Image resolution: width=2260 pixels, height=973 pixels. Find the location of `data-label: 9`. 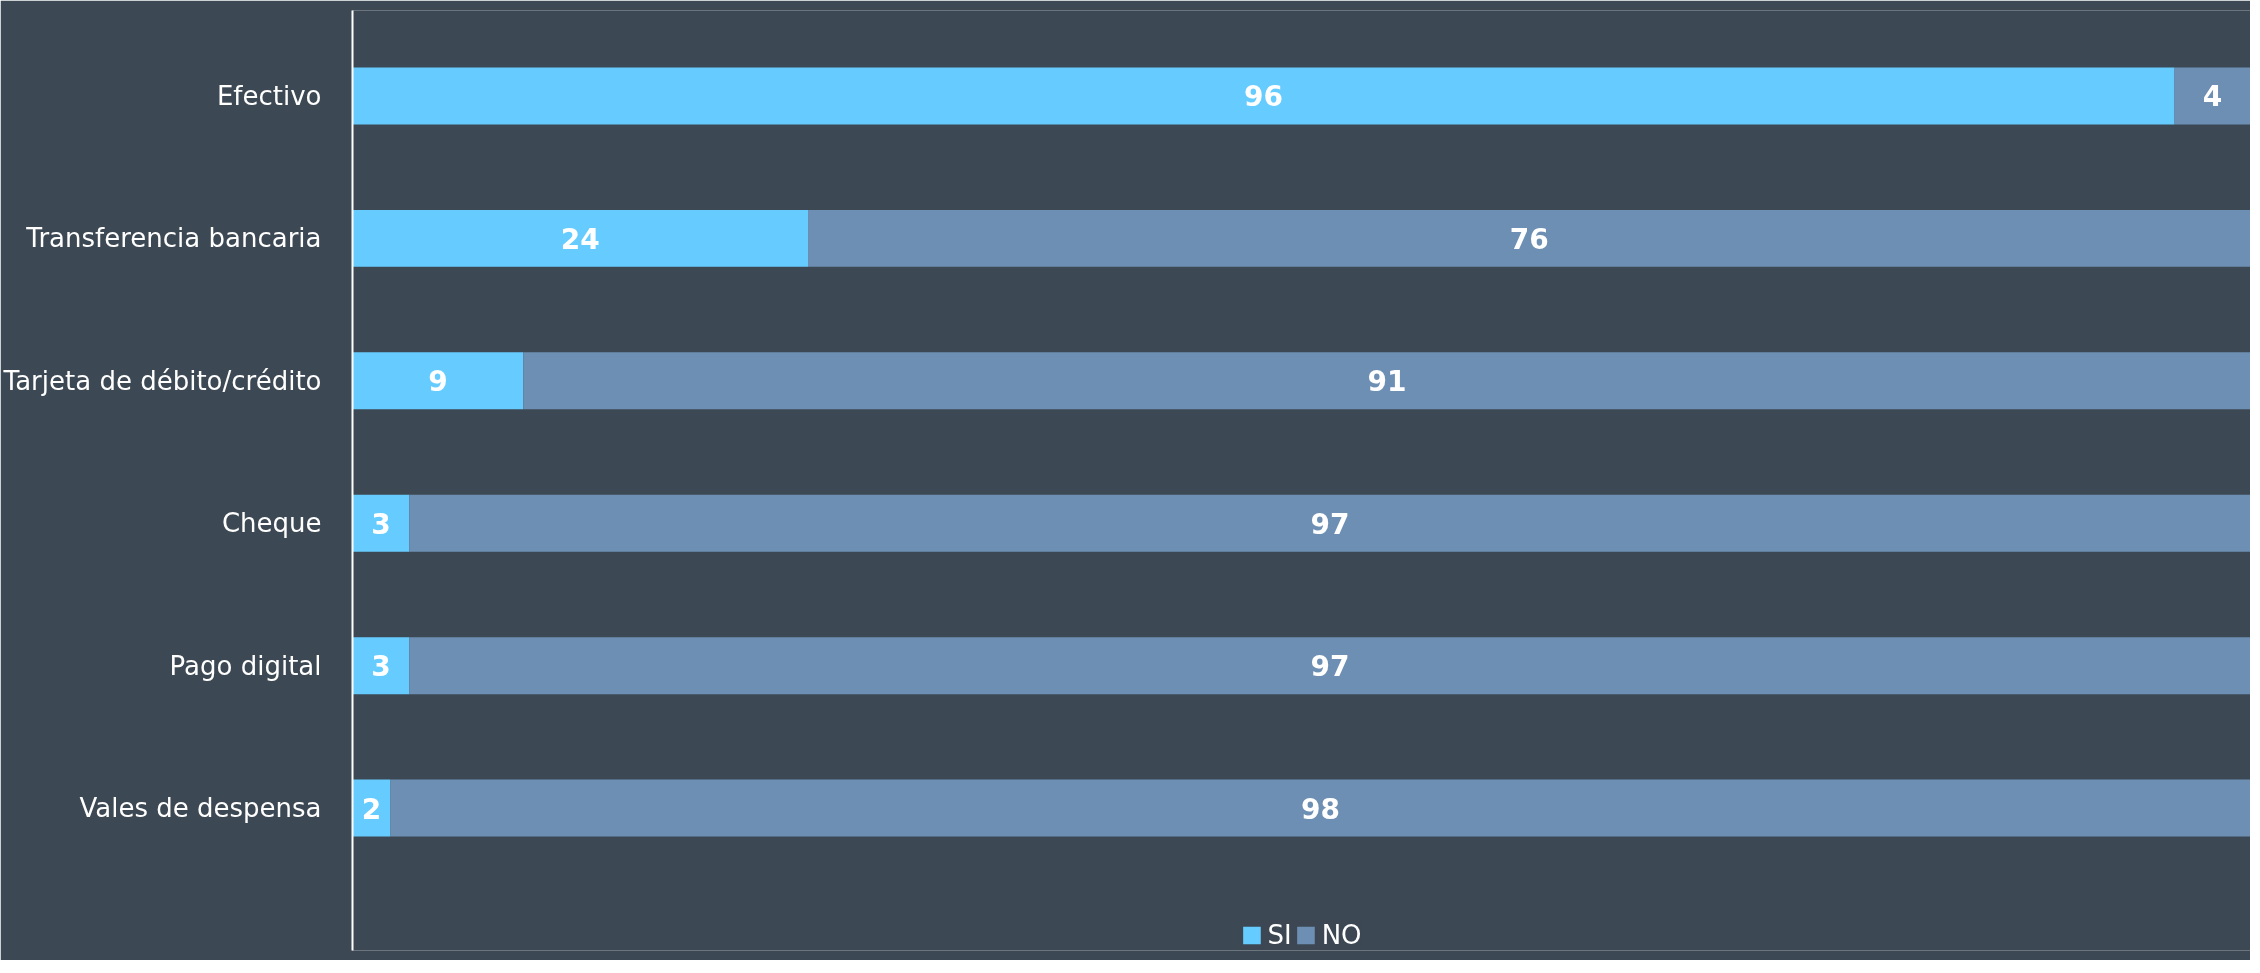

data-label: 9 is located at coordinates (438, 382).